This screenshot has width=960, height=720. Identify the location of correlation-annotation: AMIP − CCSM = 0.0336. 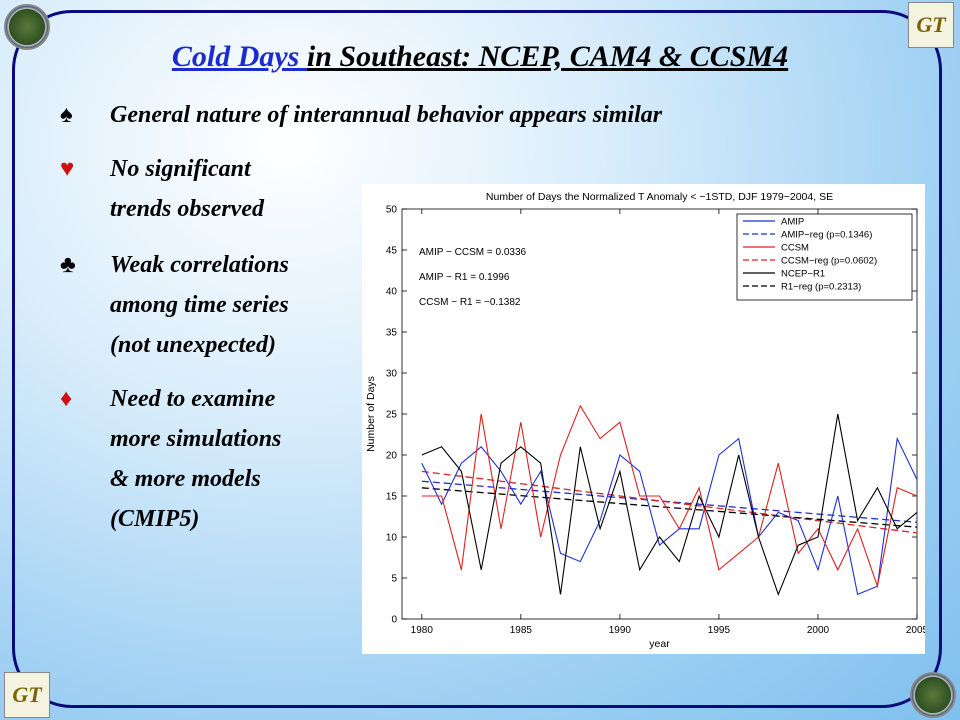
(473, 252).